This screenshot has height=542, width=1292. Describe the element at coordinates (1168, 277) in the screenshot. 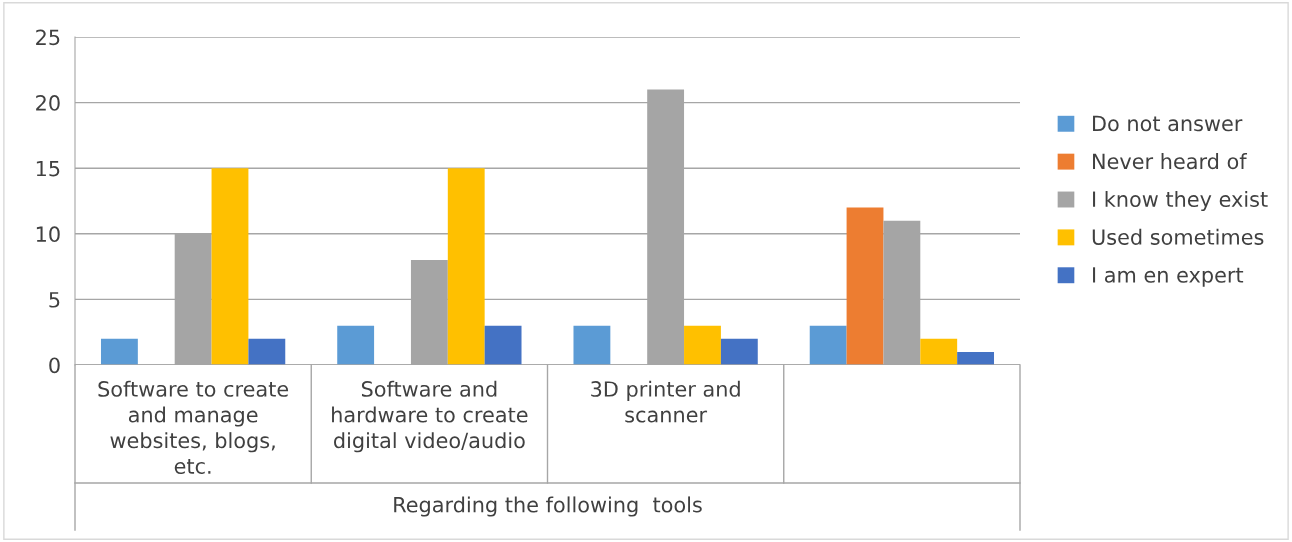

I see `legend-label: I am en expert` at that location.